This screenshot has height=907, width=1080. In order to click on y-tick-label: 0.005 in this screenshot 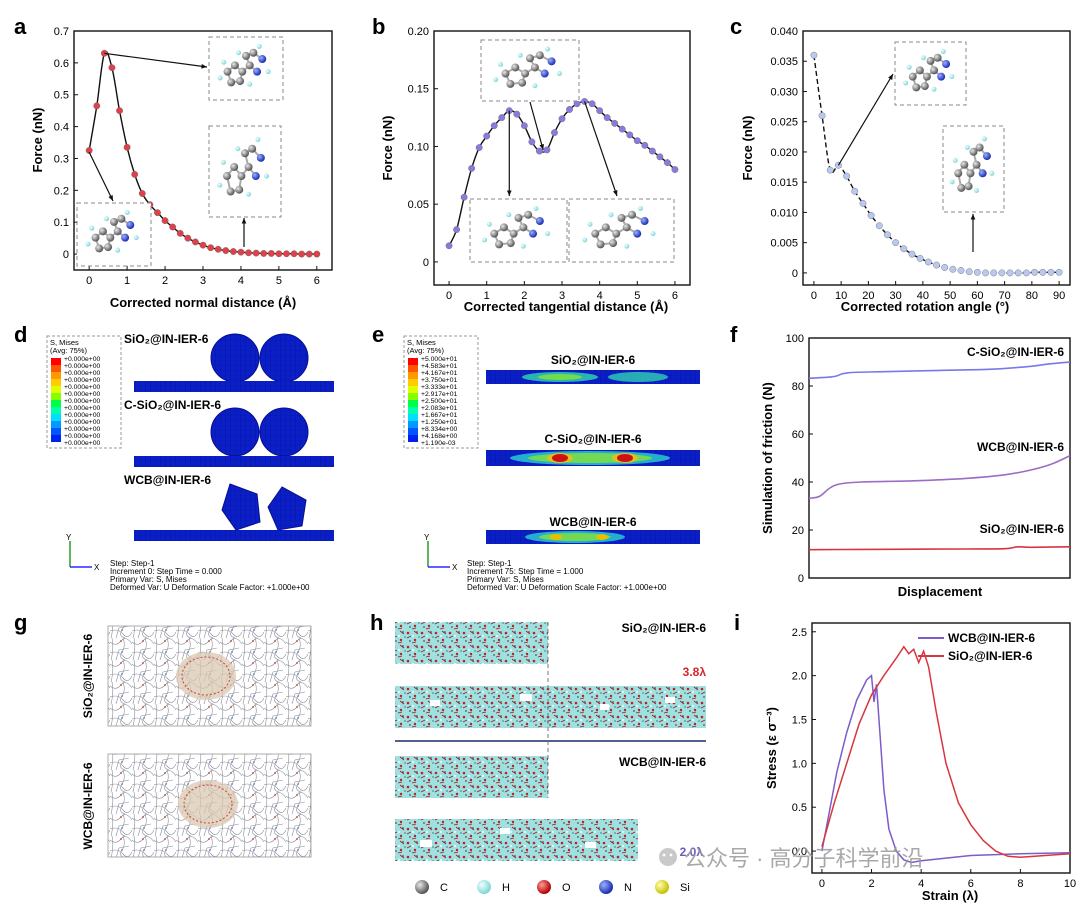, I will do `click(784, 244)`.